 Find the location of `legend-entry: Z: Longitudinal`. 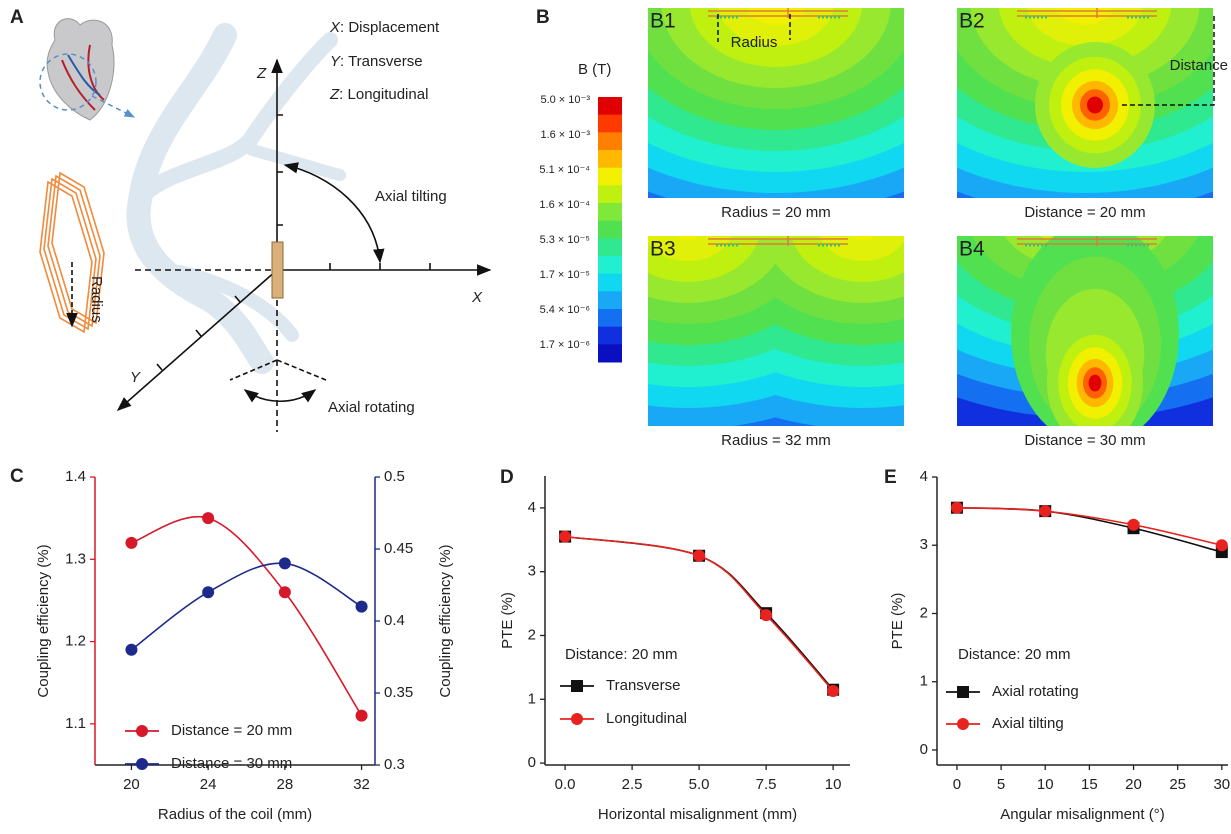

legend-entry: Z: Longitudinal is located at coordinates (378, 94).